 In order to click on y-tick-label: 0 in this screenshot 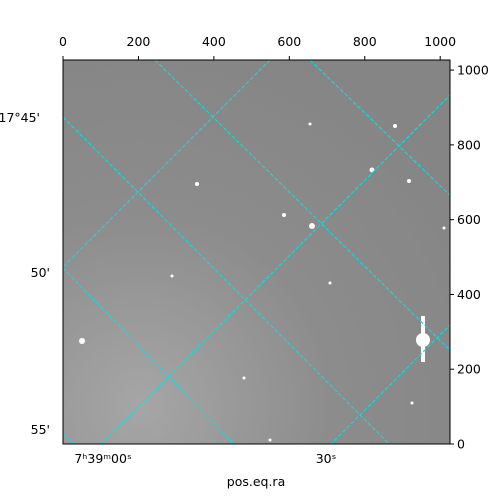, I will do `click(461, 444)`.